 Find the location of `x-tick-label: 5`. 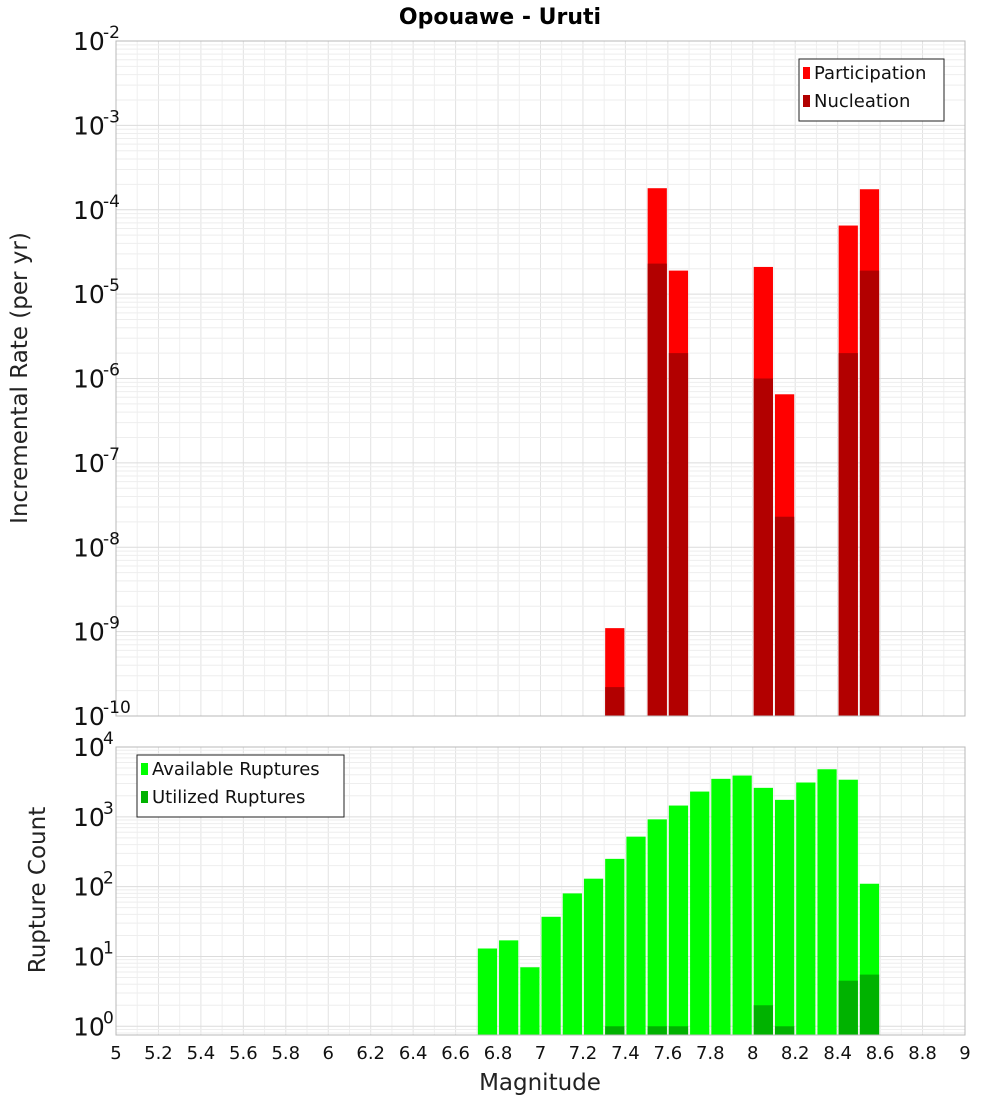

x-tick-label: 5 is located at coordinates (115, 1053).